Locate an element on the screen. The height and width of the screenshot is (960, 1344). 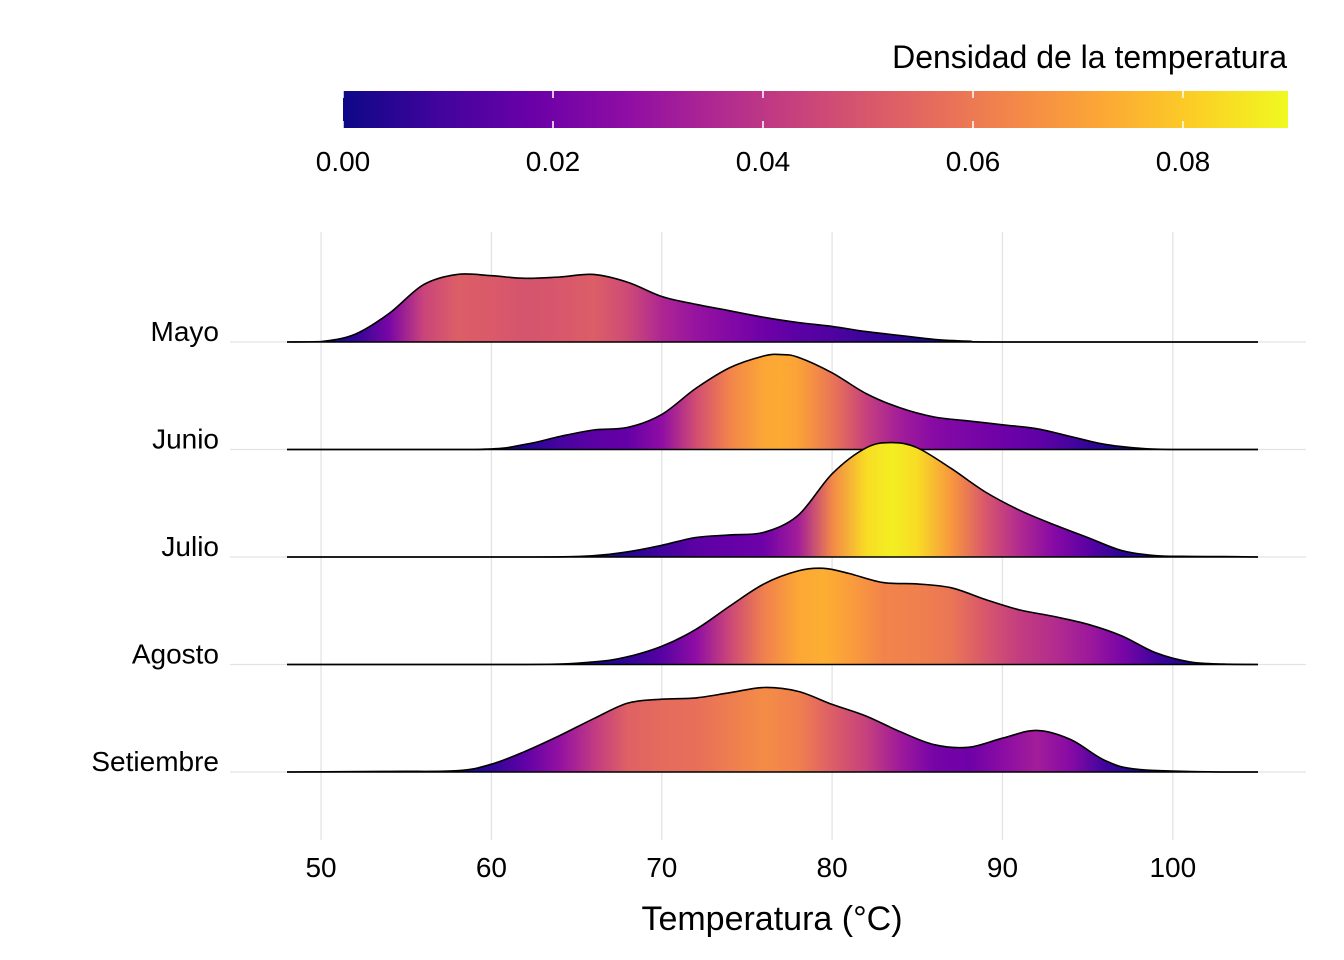
ridge-outline-mayo is located at coordinates (772, 308).